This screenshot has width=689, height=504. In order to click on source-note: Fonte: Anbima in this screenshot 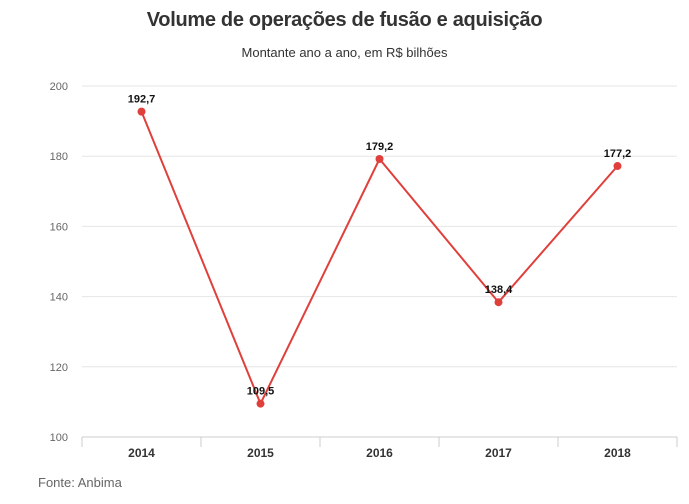, I will do `click(80, 482)`.